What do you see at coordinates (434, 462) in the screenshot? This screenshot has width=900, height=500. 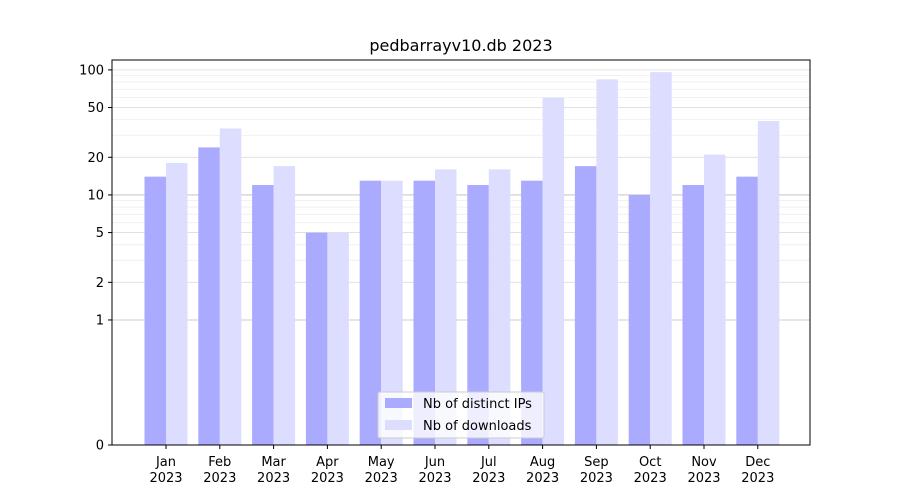 I see `x-tick-label-month: Jun` at bounding box center [434, 462].